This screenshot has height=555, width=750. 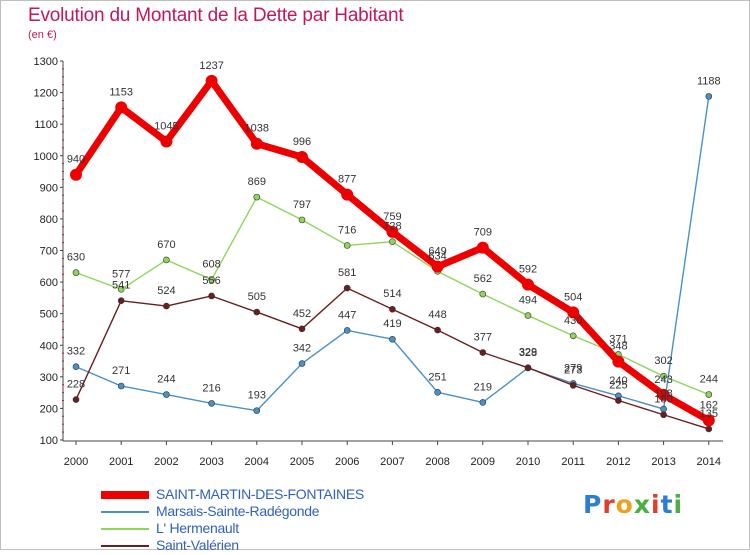 What do you see at coordinates (257, 396) in the screenshot?
I see `data-label: 193` at bounding box center [257, 396].